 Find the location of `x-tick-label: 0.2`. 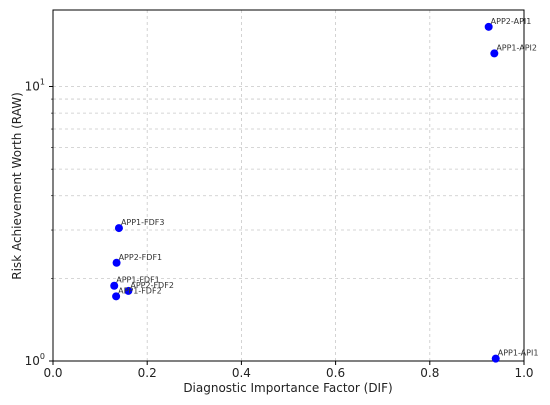

x-tick-label: 0.2 is located at coordinates (147, 373).